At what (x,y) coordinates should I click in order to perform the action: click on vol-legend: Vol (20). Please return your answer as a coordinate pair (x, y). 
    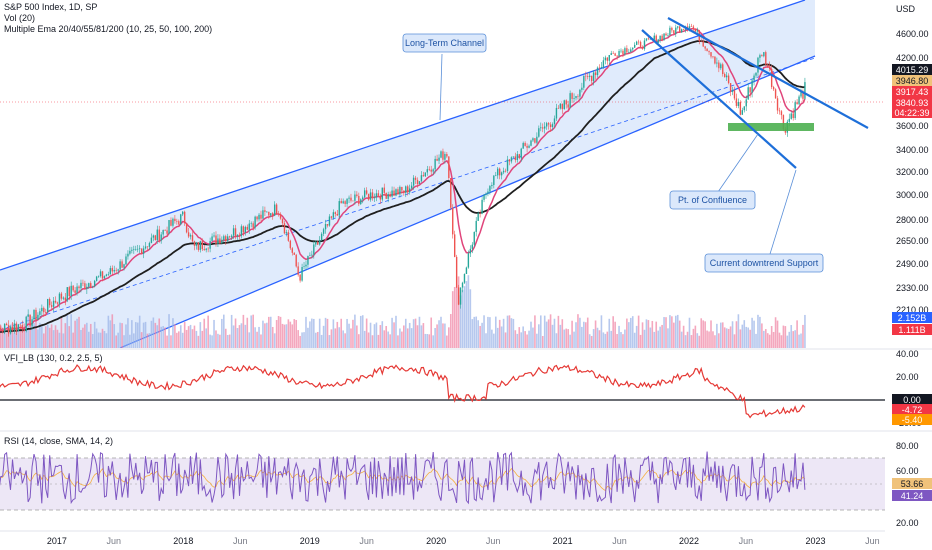
    Looking at the image, I should click on (20, 18).